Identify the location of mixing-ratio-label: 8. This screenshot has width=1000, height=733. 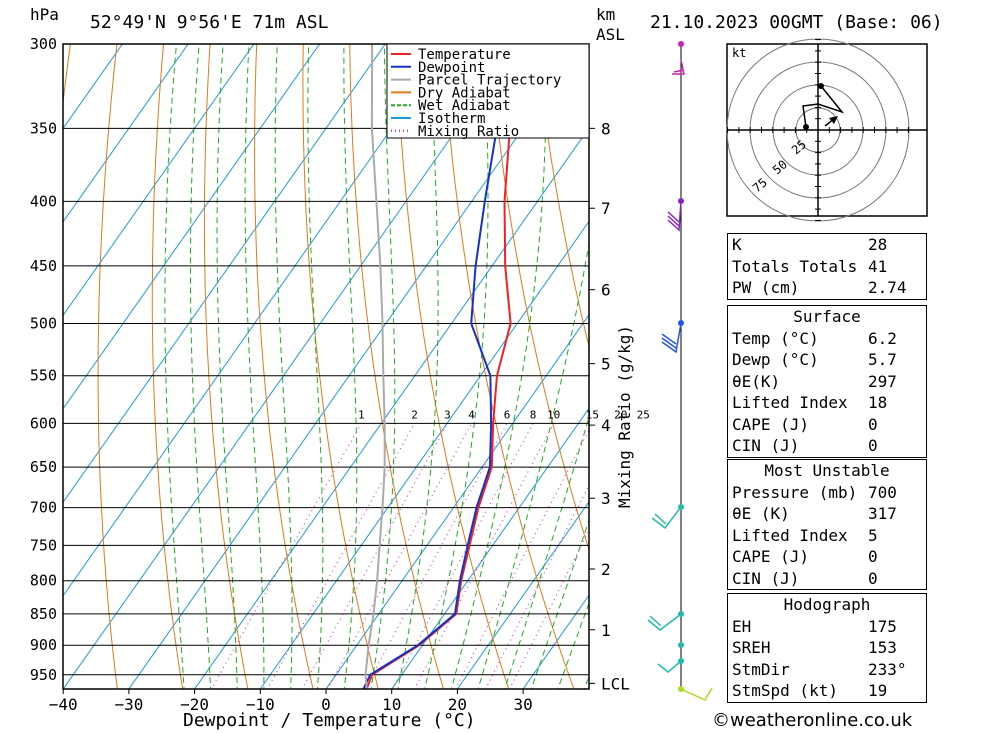
(533, 414).